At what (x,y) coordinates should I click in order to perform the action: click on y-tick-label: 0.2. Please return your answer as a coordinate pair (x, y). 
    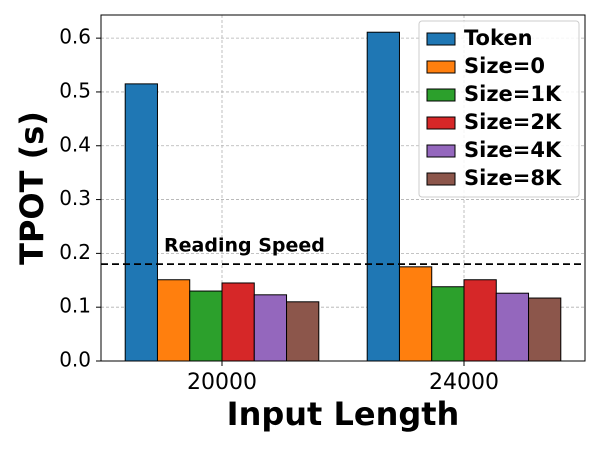
    Looking at the image, I should click on (75, 252).